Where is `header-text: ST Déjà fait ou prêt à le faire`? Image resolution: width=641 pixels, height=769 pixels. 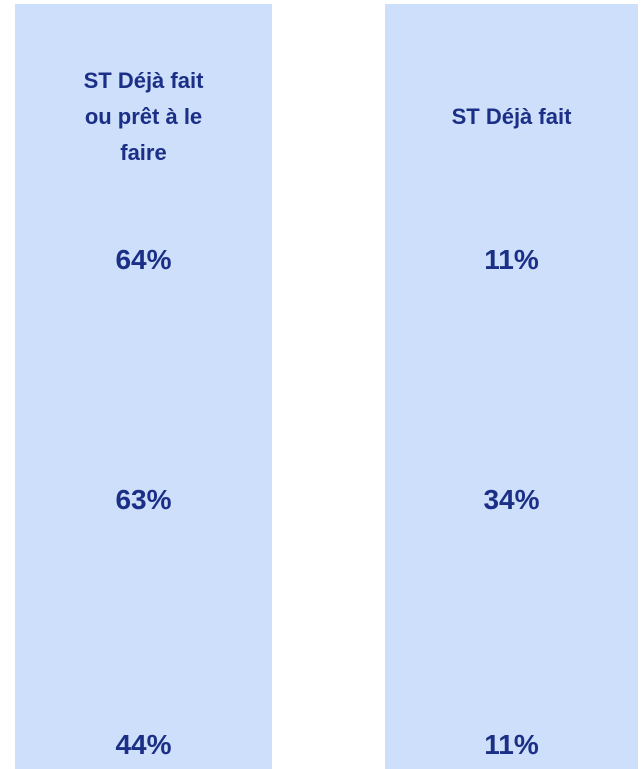
header-text: ST Déjà fait ou prêt à le faire is located at coordinates (143, 116).